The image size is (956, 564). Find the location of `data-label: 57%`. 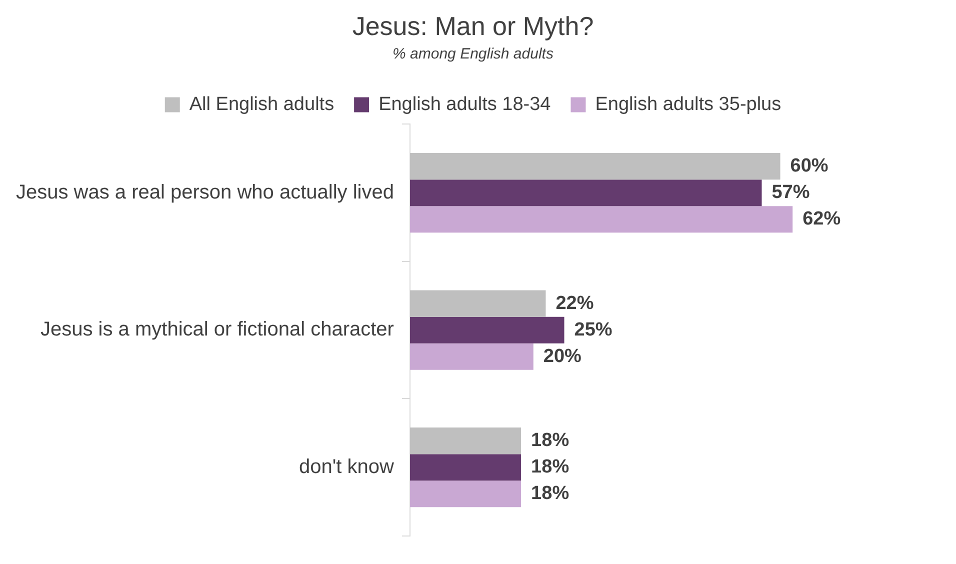

data-label: 57% is located at coordinates (791, 193).